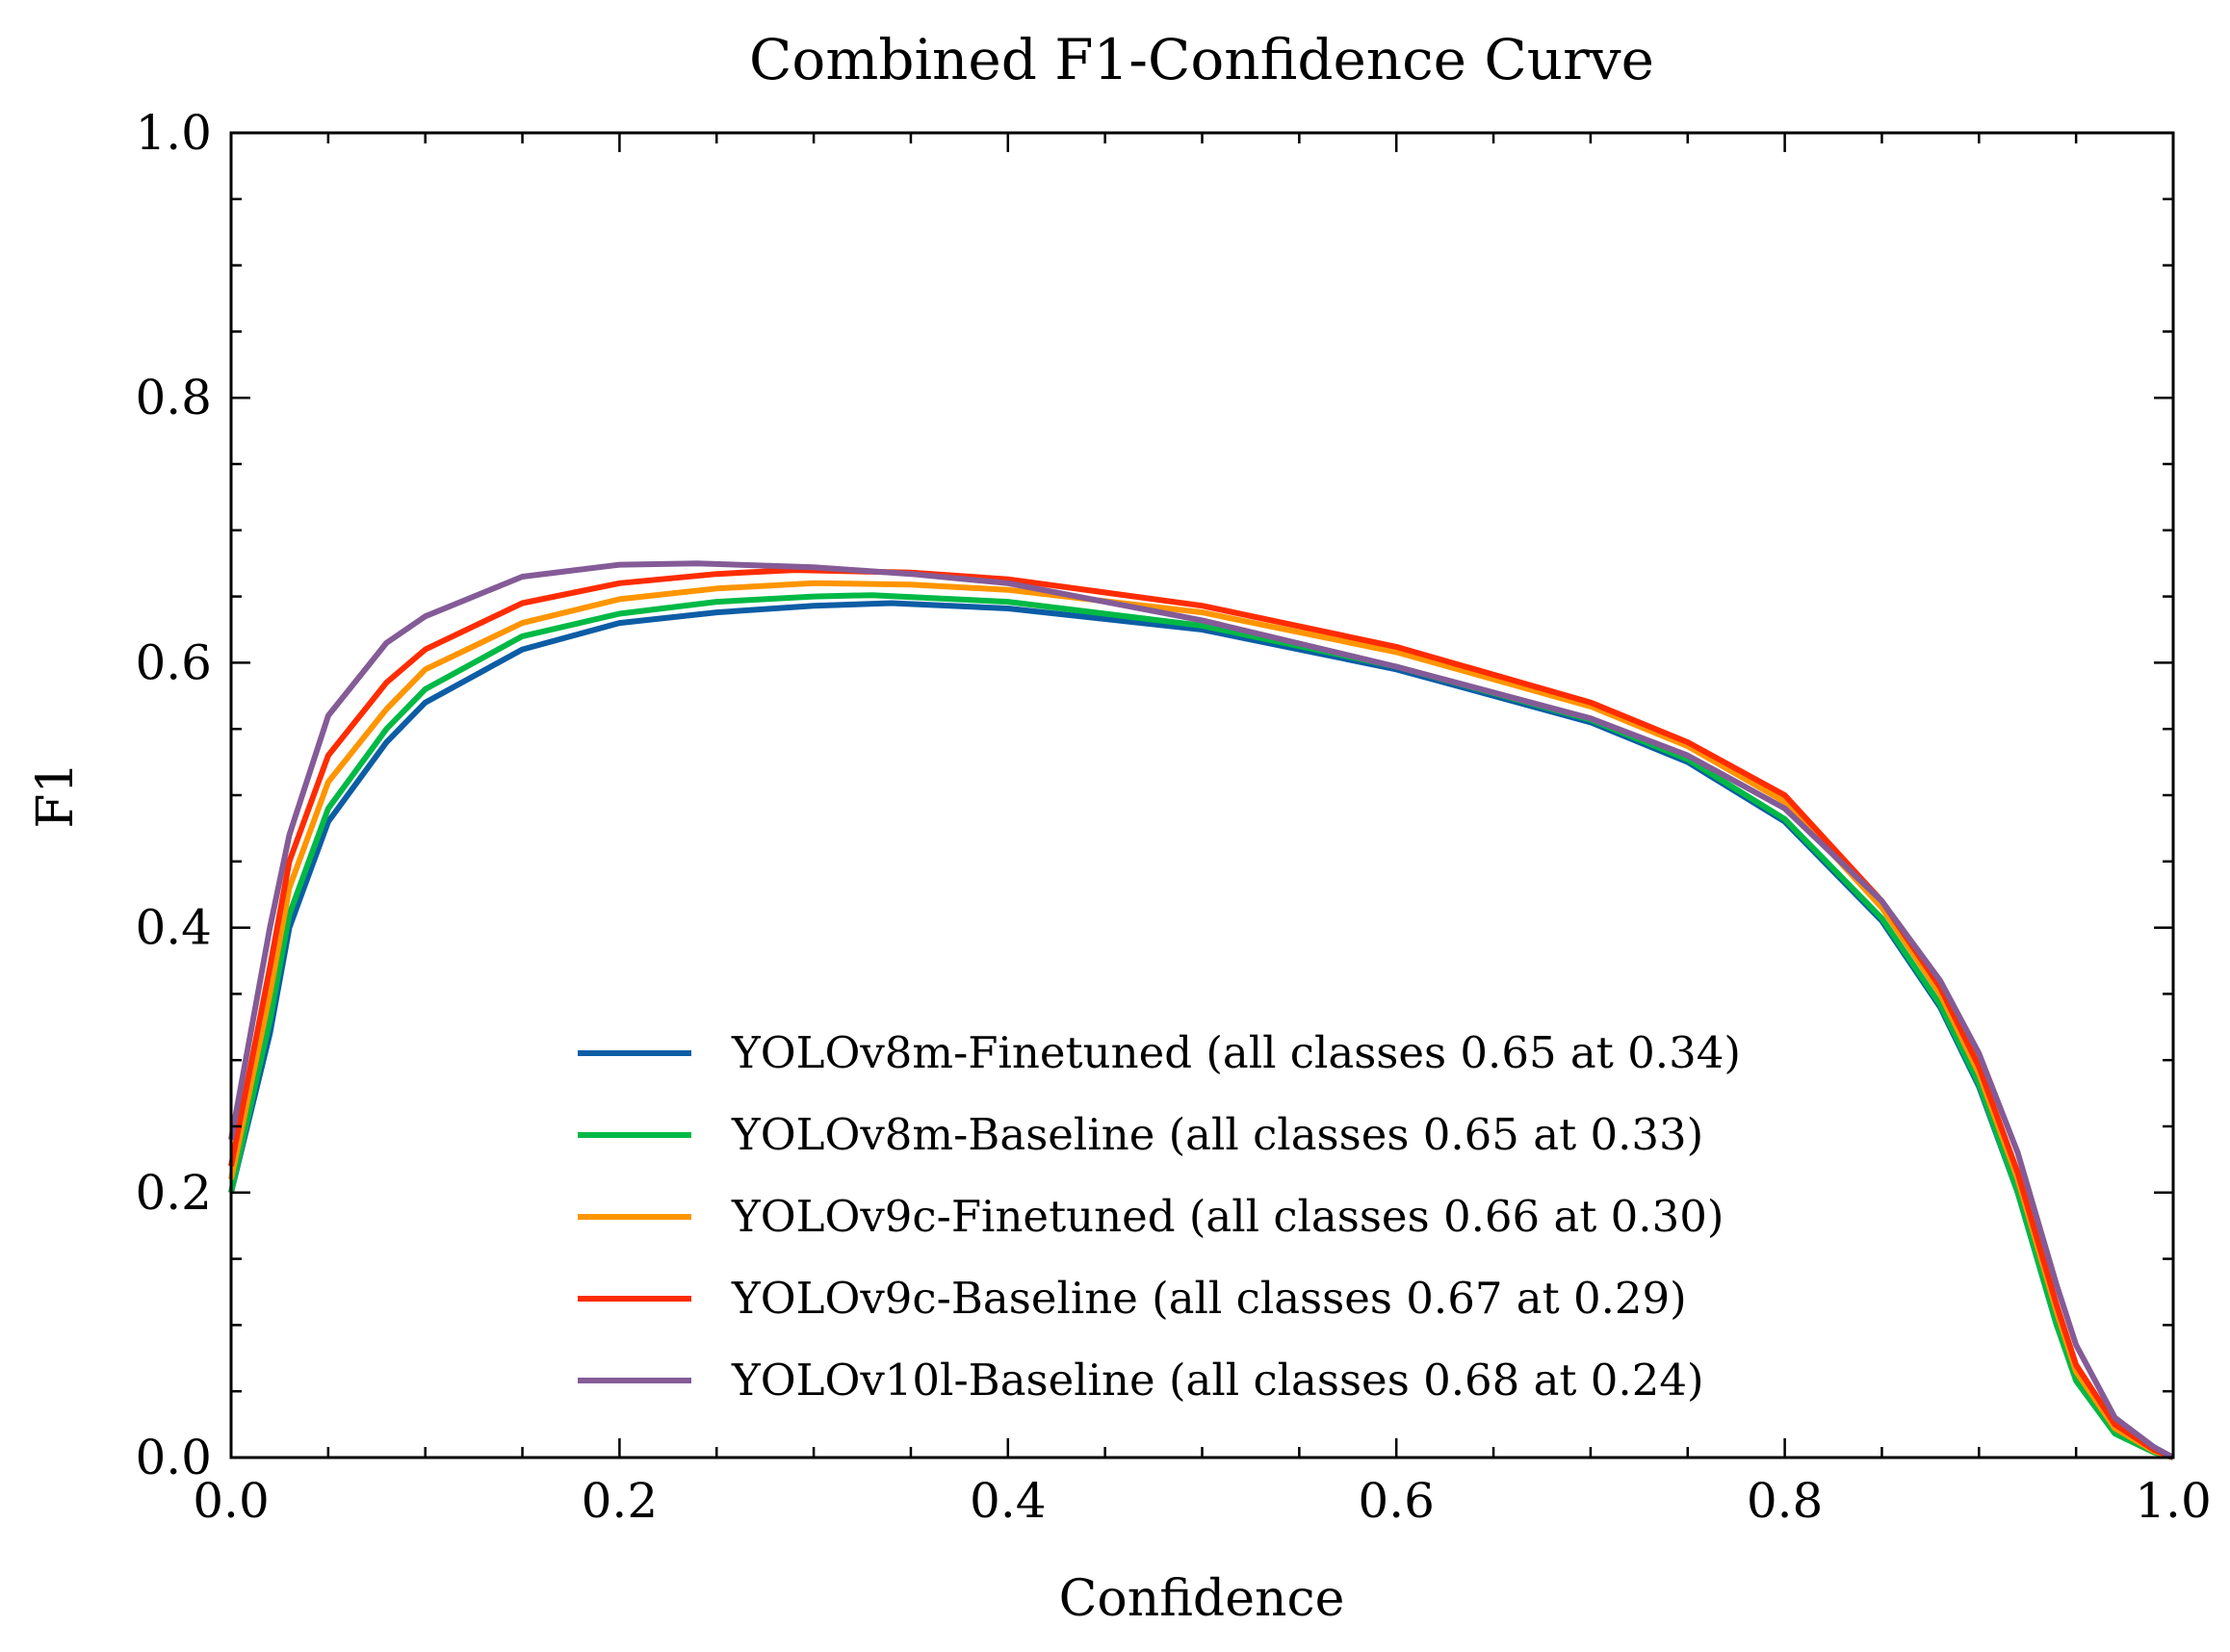 The width and height of the screenshot is (2230, 1652). What do you see at coordinates (173, 133) in the screenshot?
I see `y-tick-label: 1.0` at bounding box center [173, 133].